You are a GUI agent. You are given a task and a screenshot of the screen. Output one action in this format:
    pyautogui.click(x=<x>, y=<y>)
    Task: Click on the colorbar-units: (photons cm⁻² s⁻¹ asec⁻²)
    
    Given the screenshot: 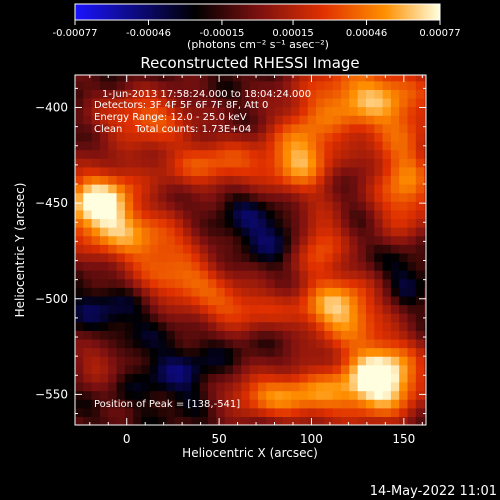 What is the action you would take?
    pyautogui.click(x=258, y=44)
    